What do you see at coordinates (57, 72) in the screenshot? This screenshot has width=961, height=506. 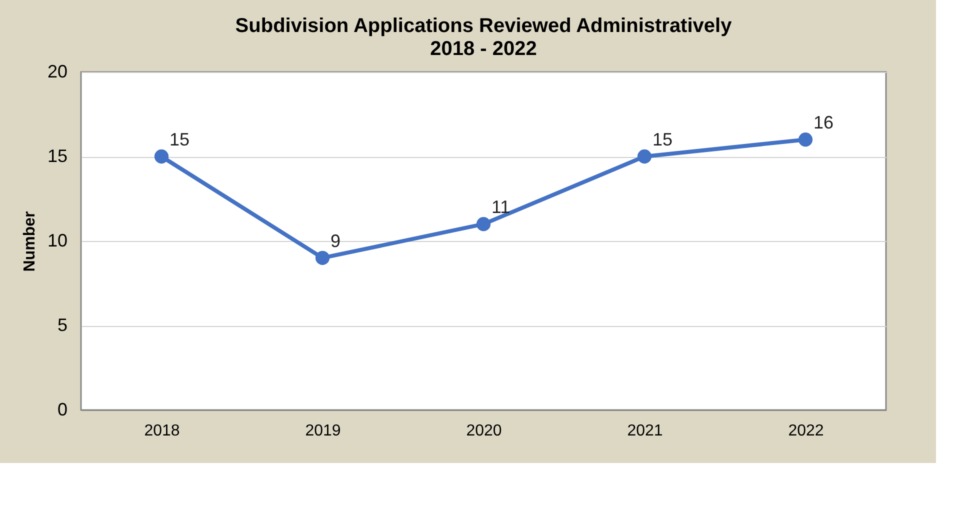 I see `y-tick-label: 20` at bounding box center [57, 72].